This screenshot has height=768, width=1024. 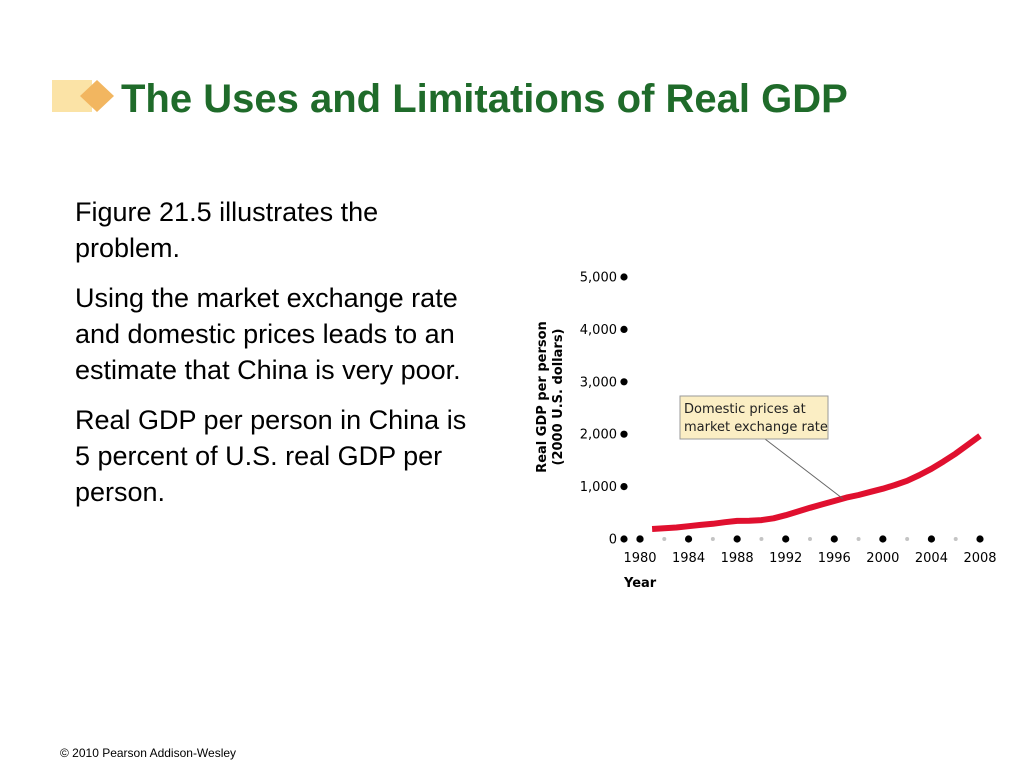 I want to click on diamond-bullet-icon, so click(x=83, y=96).